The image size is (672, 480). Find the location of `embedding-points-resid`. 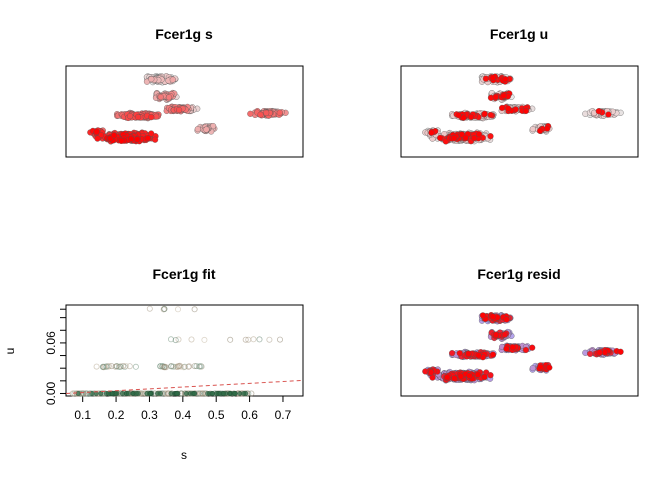

embedding-points-resid is located at coordinates (523, 348).